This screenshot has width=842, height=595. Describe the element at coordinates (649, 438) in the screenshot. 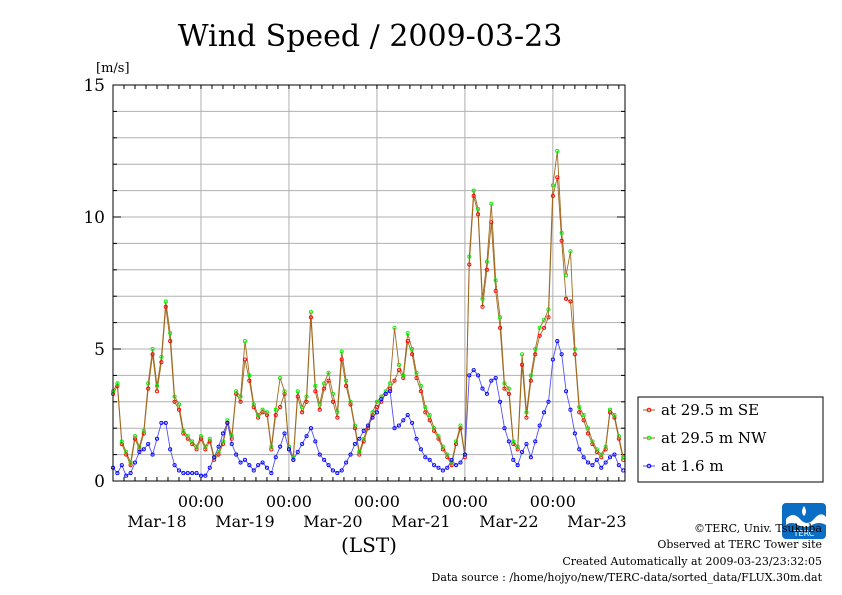

I see `legend-swatch-point` at that location.